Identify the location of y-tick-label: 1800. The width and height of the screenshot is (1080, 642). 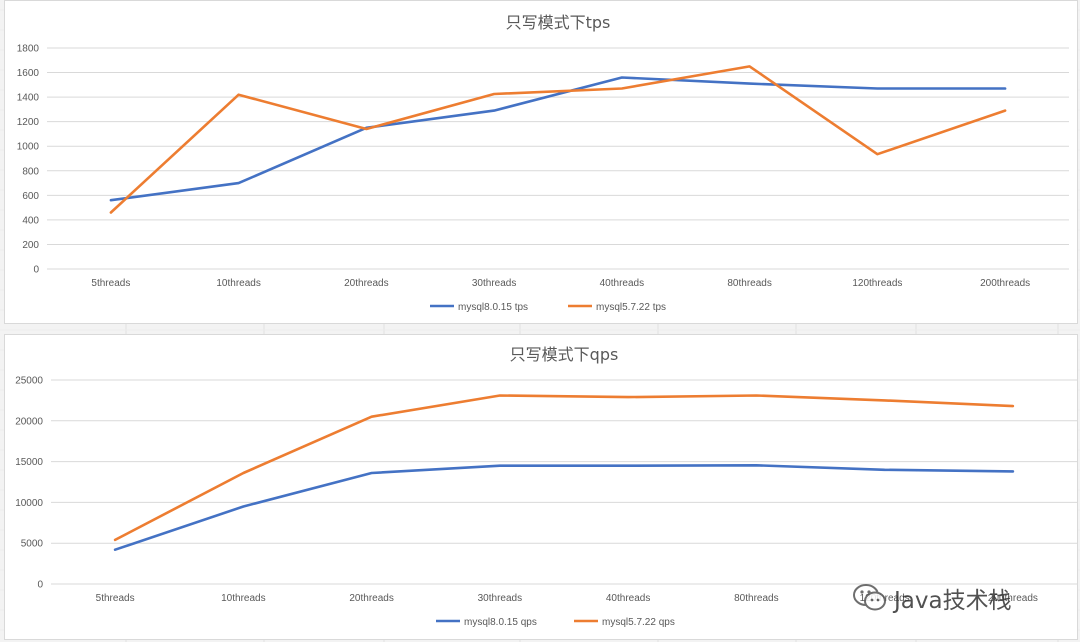
(28, 49).